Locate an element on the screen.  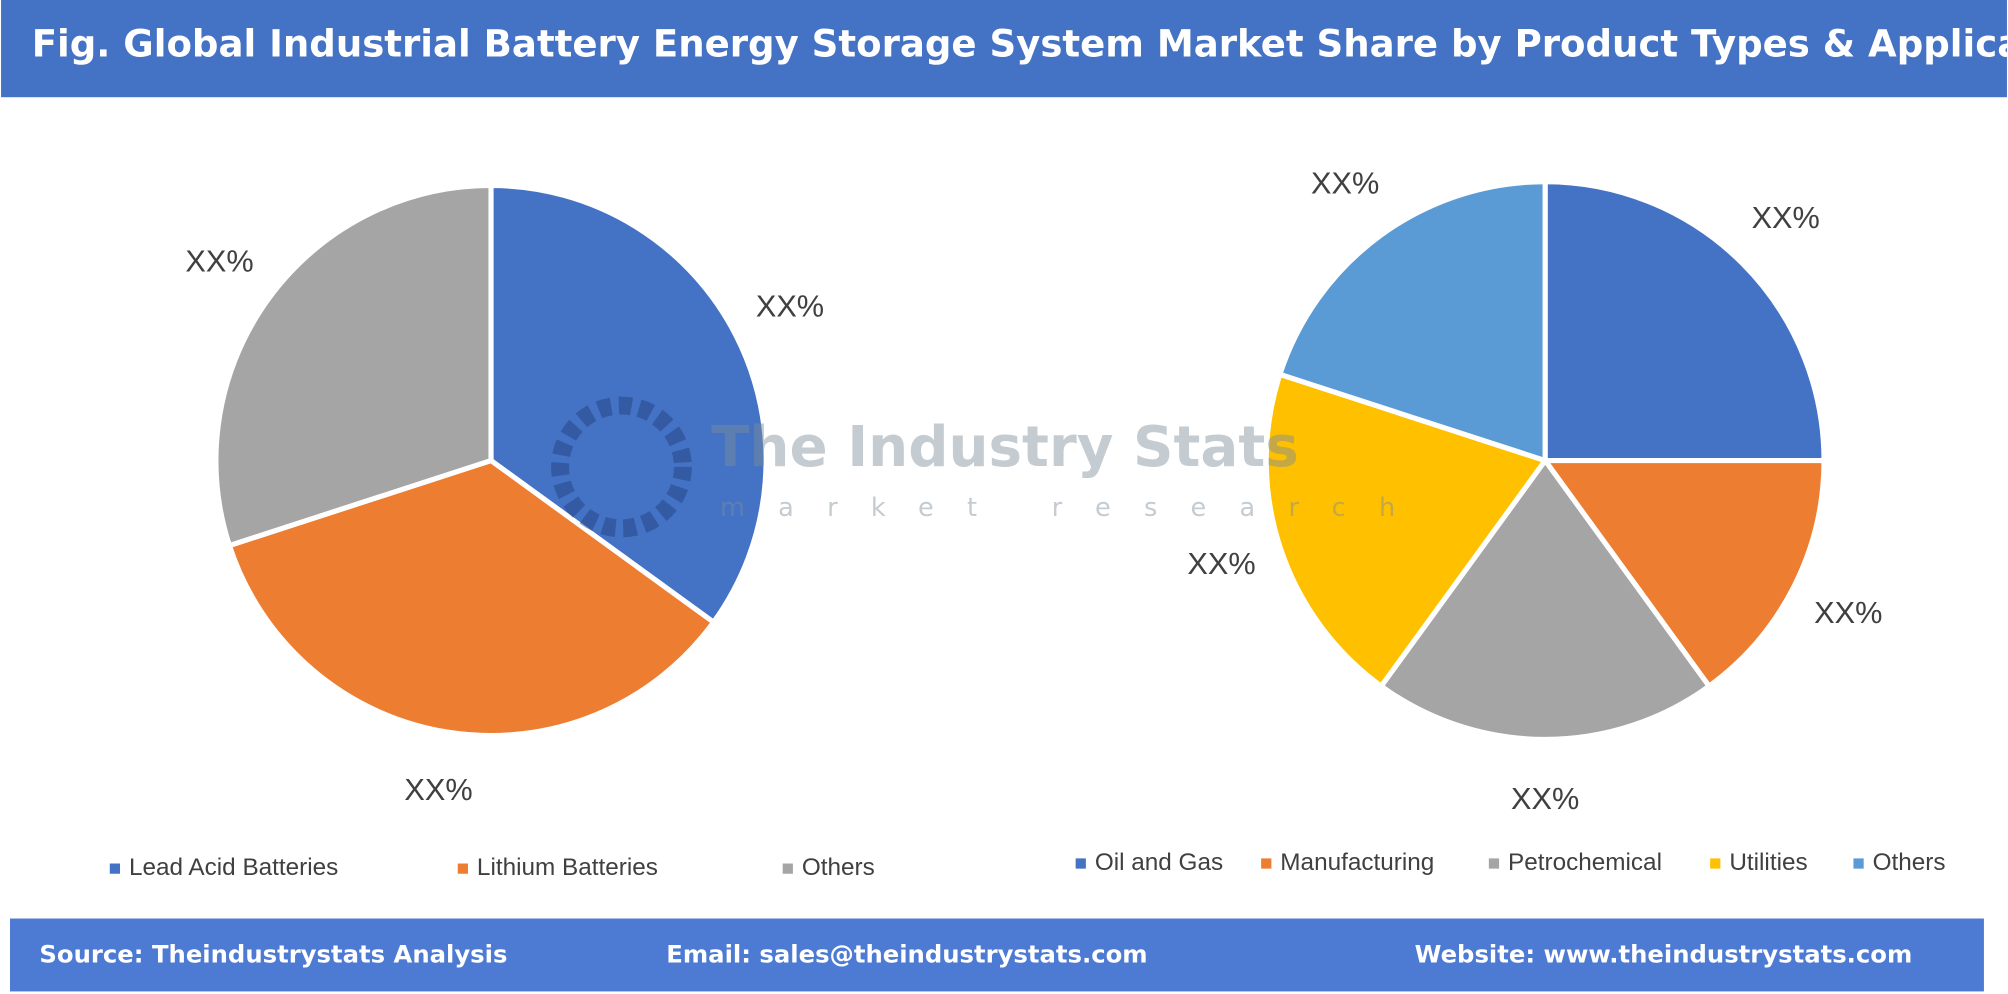
footer-bar is located at coordinates (997, 955).